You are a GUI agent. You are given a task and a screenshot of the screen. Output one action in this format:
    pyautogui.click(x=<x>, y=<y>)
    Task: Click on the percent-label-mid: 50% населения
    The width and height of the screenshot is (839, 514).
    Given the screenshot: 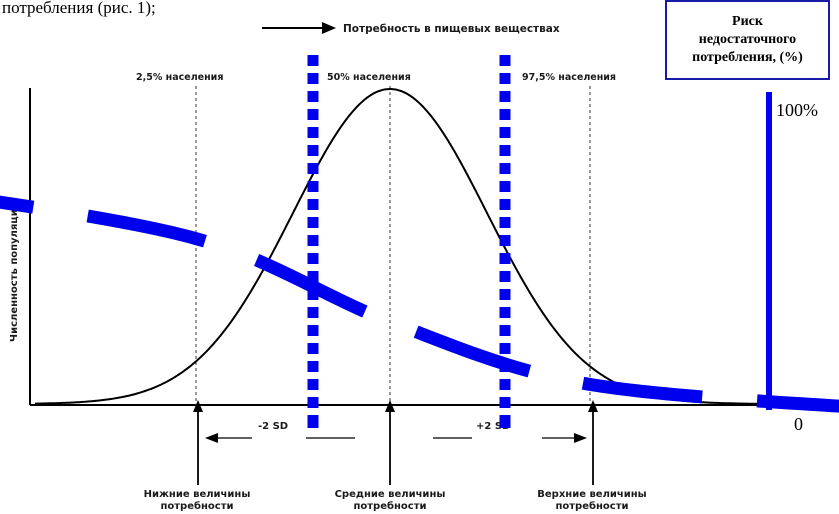 What is the action you would take?
    pyautogui.click(x=369, y=77)
    